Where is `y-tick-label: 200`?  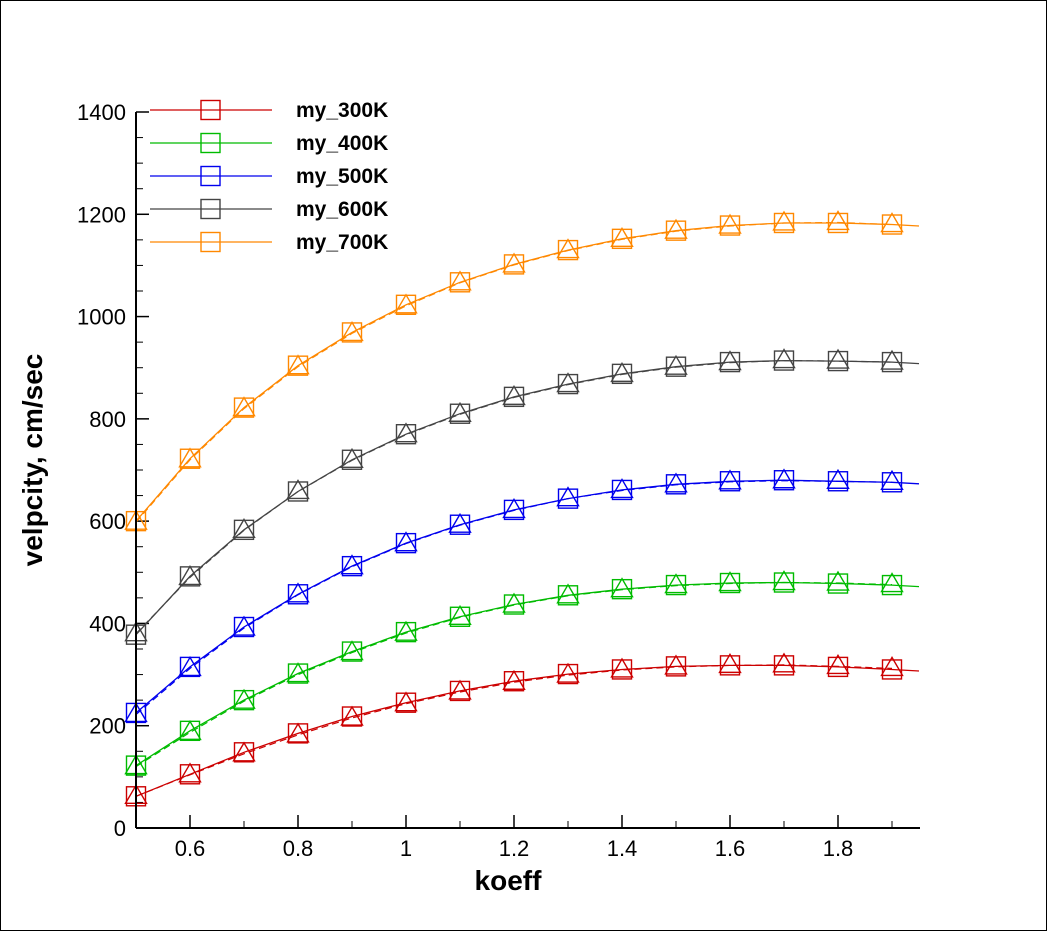
y-tick-label: 200 is located at coordinates (107, 726).